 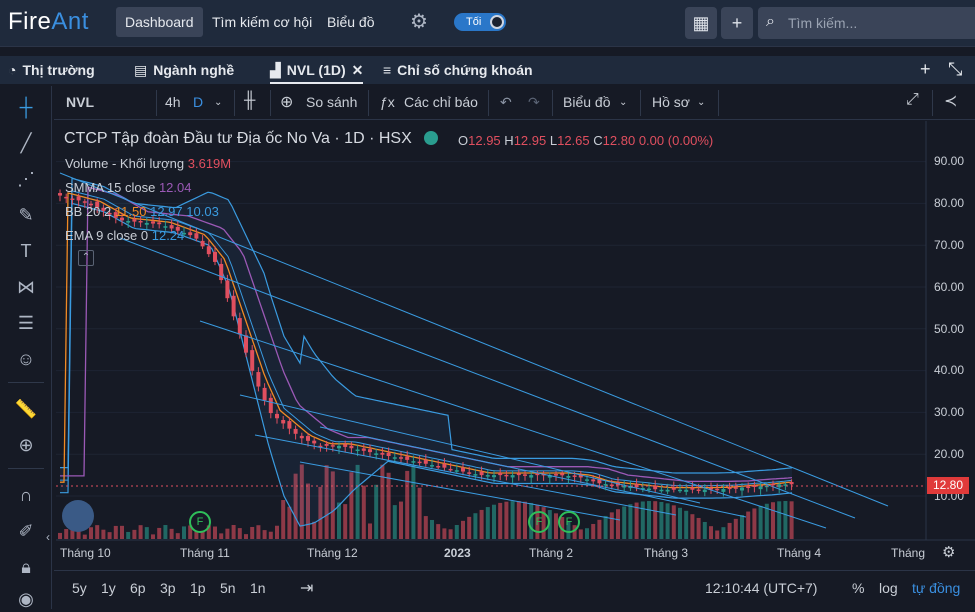 What do you see at coordinates (26, 495) in the screenshot?
I see `magnet-icon: ∩` at bounding box center [26, 495].